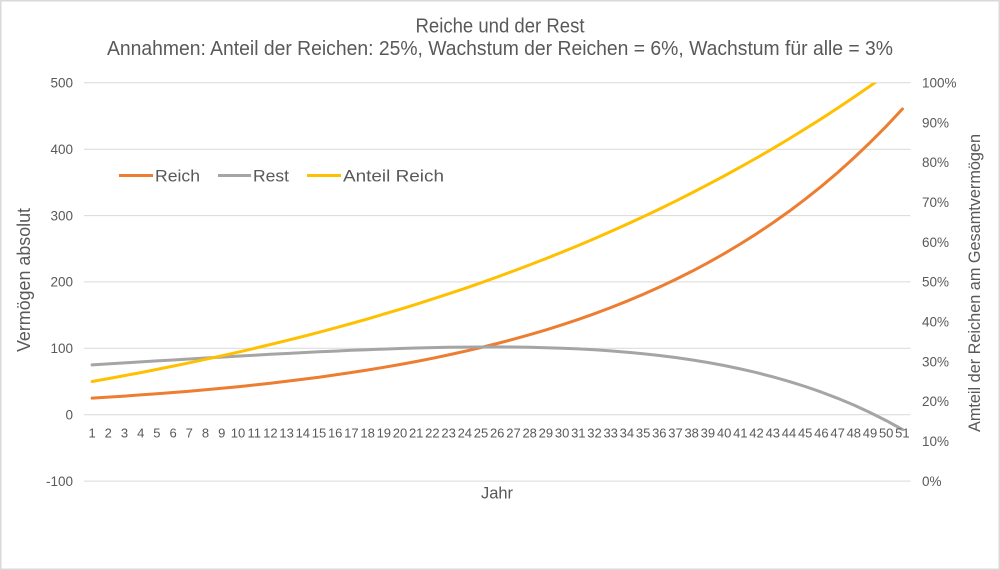 The image size is (1000, 570). What do you see at coordinates (740, 433) in the screenshot?
I see `svg-text: 41` at bounding box center [740, 433].